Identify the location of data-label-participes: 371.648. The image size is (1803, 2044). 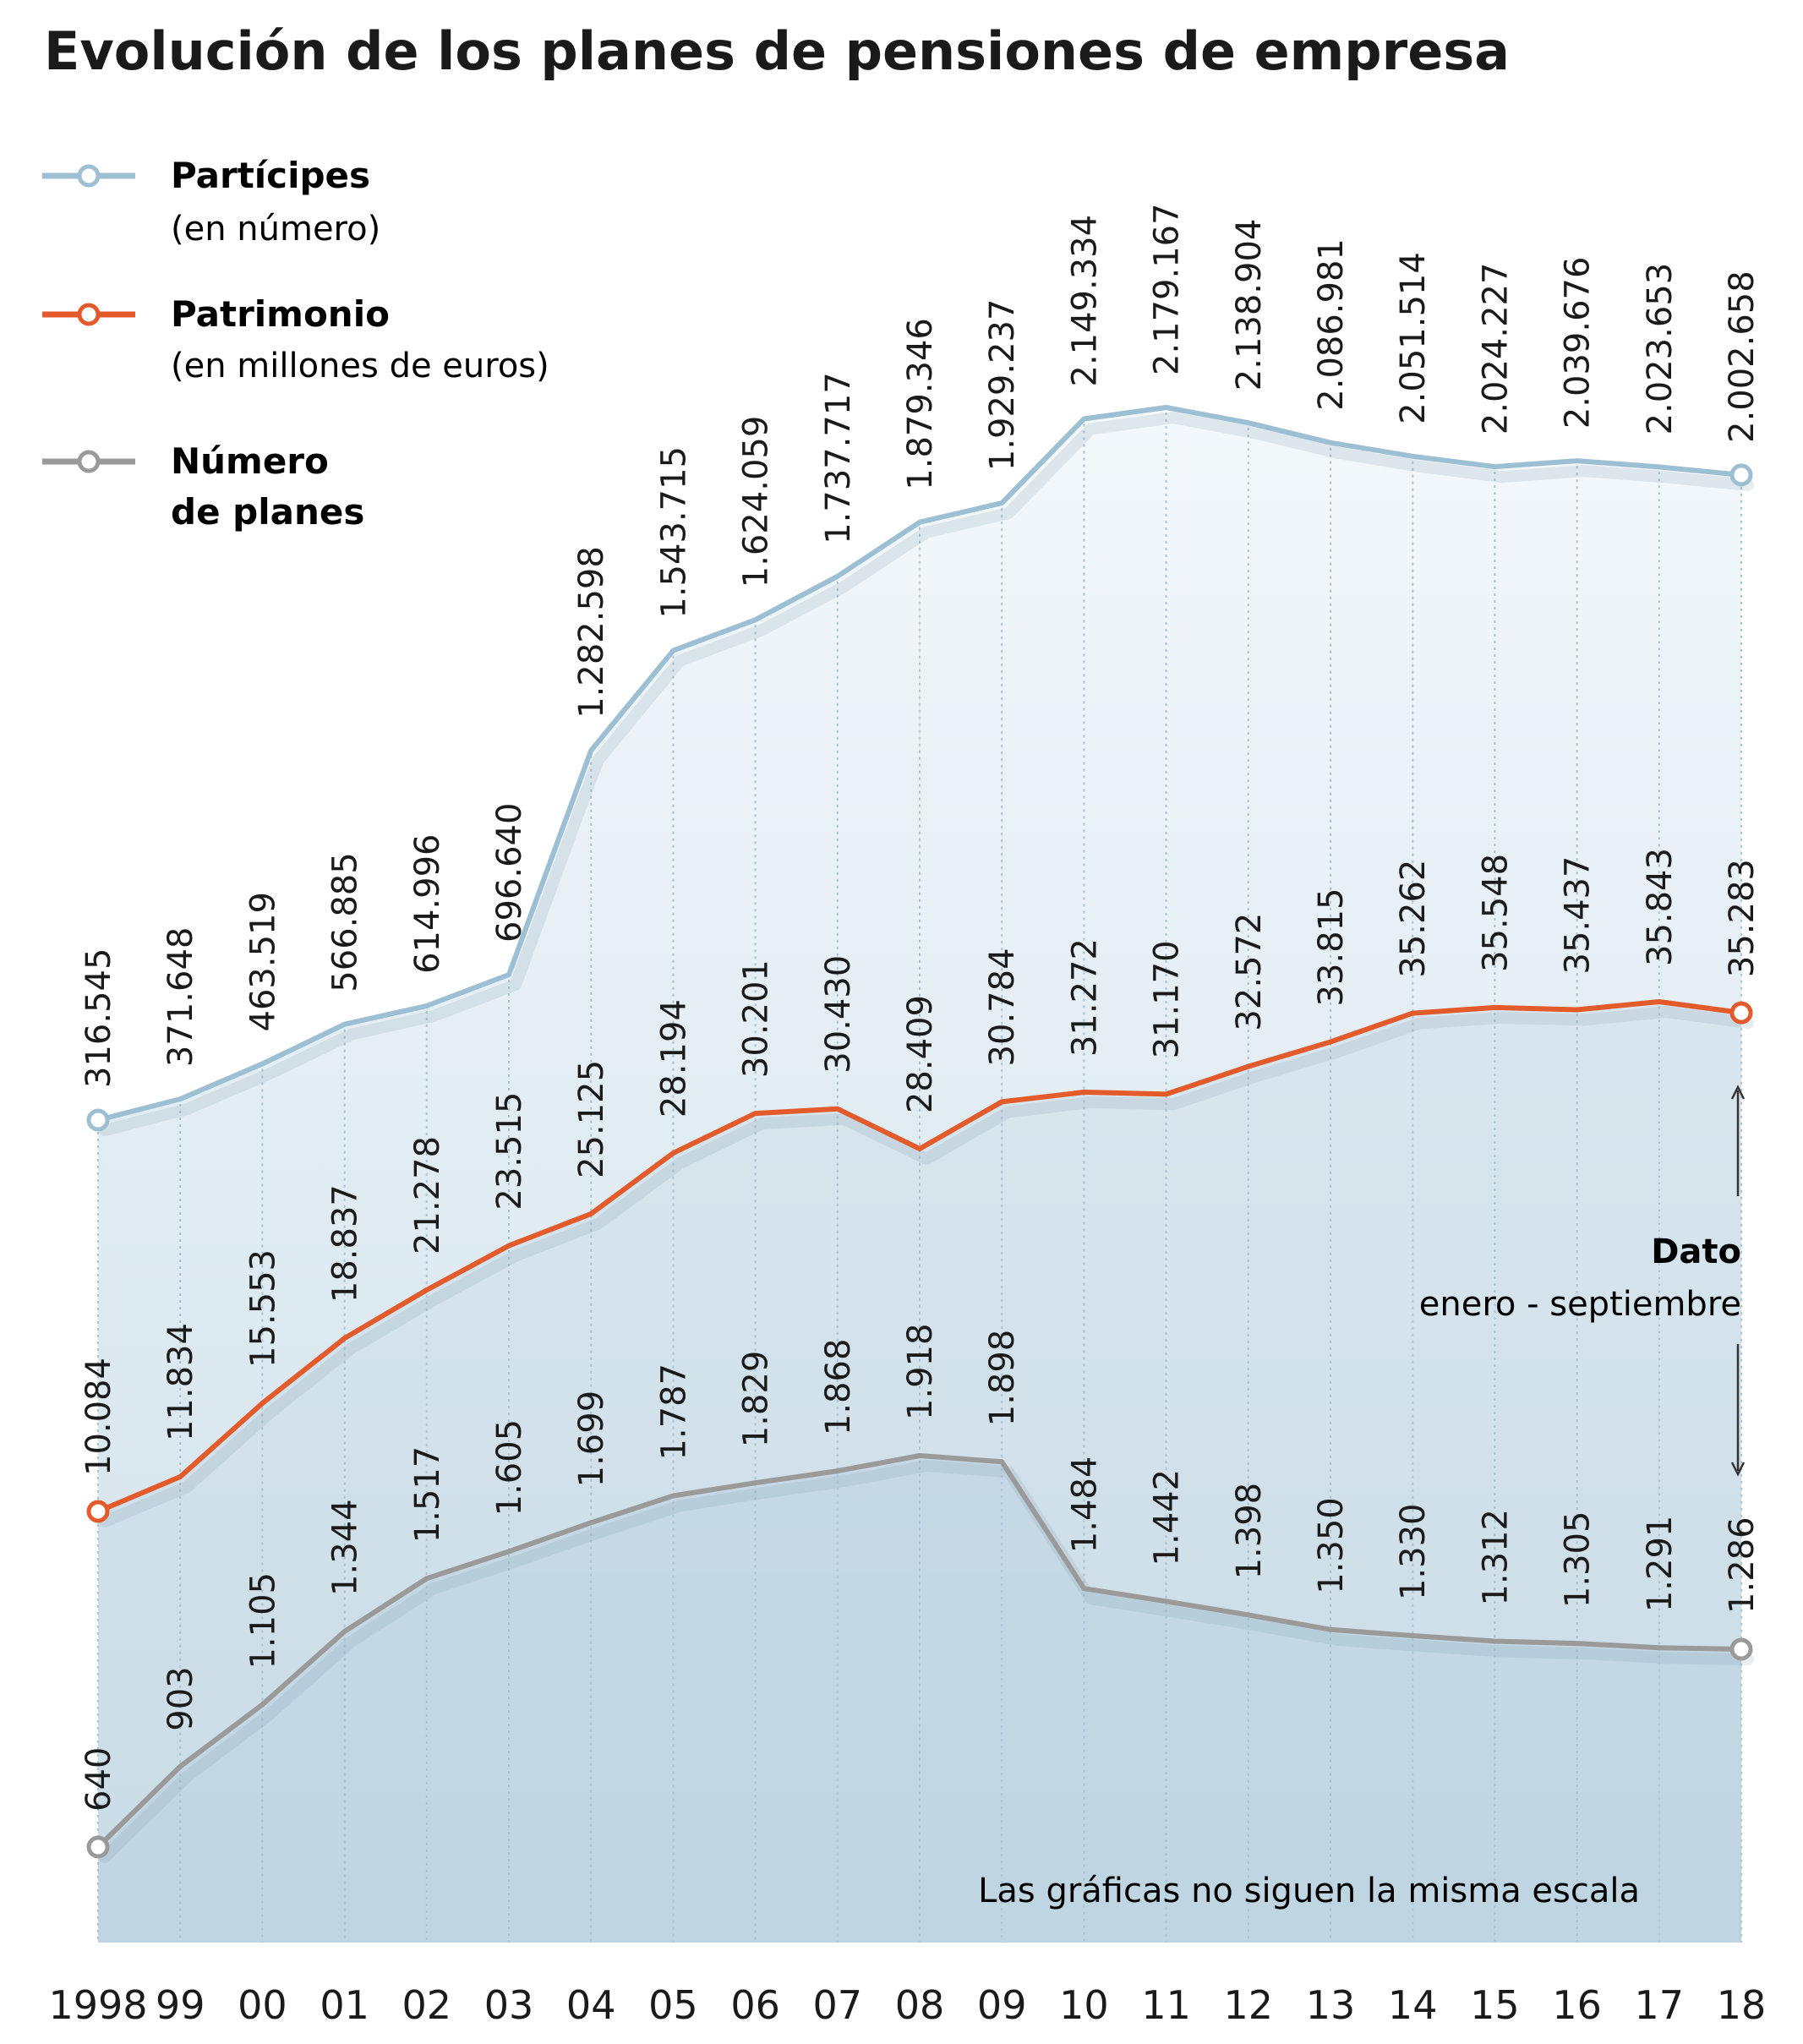
(180, 997).